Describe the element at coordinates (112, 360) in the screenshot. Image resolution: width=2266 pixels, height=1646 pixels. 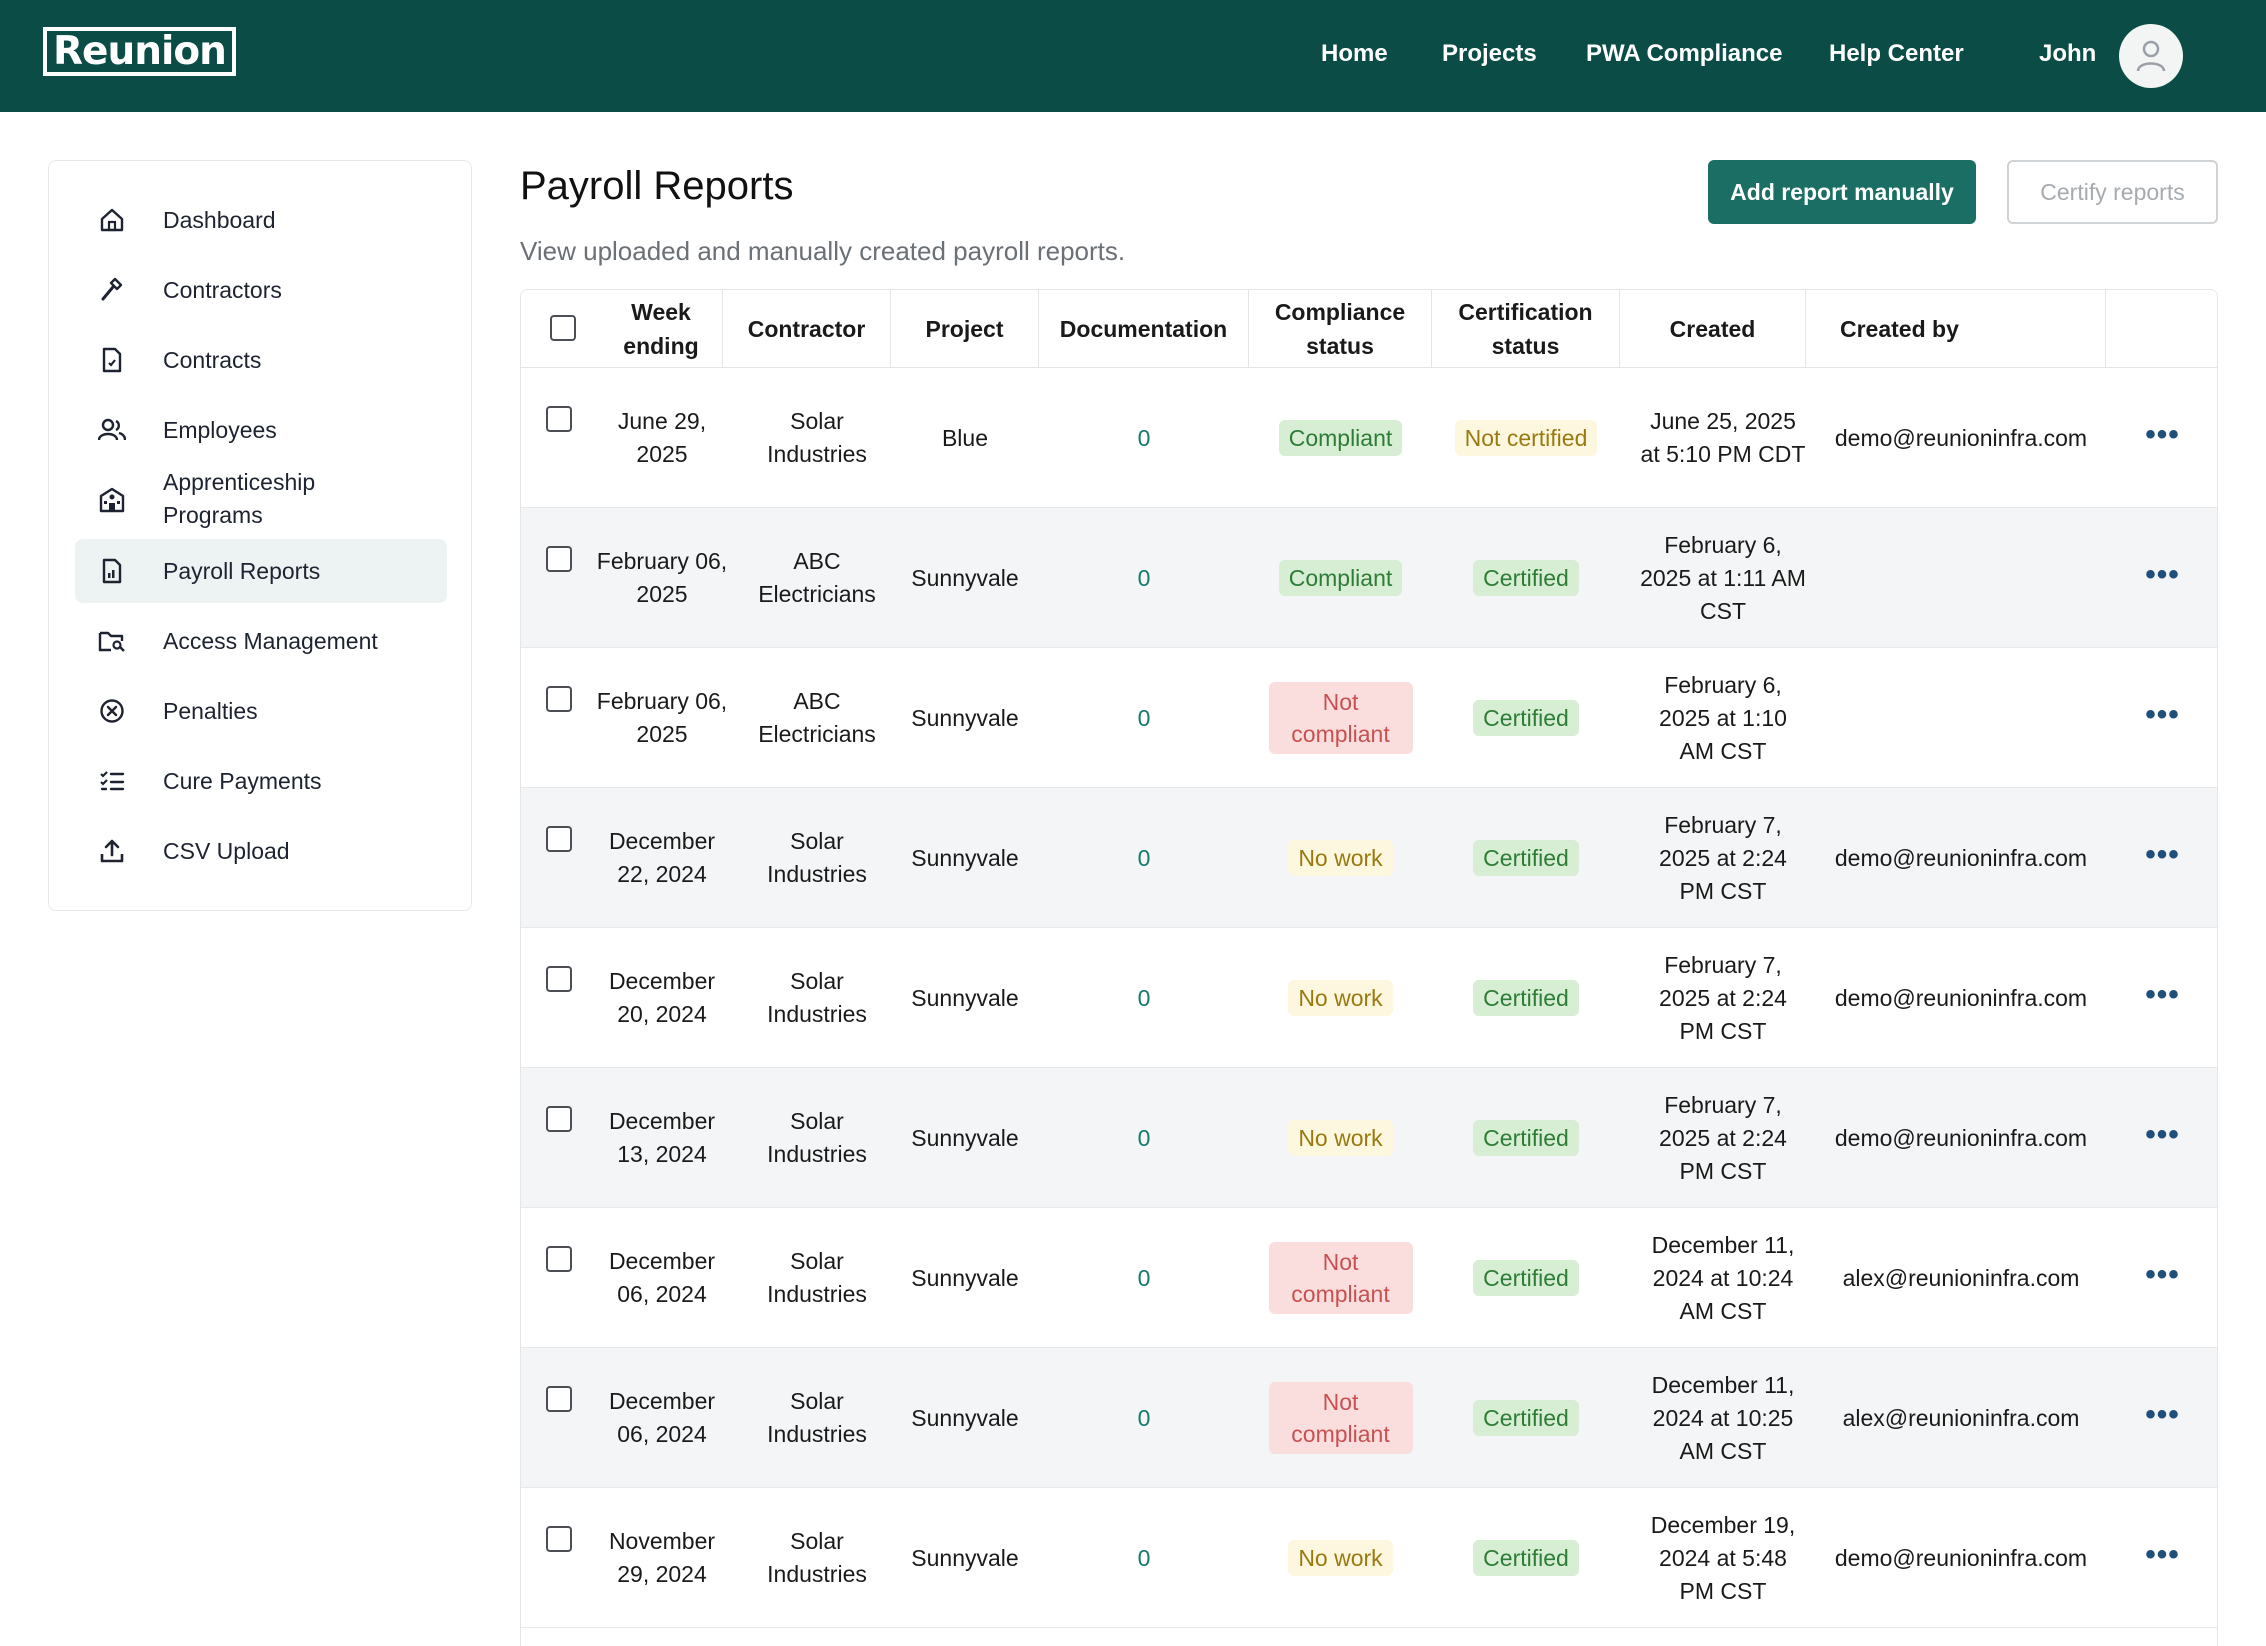
I see `document-icon` at that location.